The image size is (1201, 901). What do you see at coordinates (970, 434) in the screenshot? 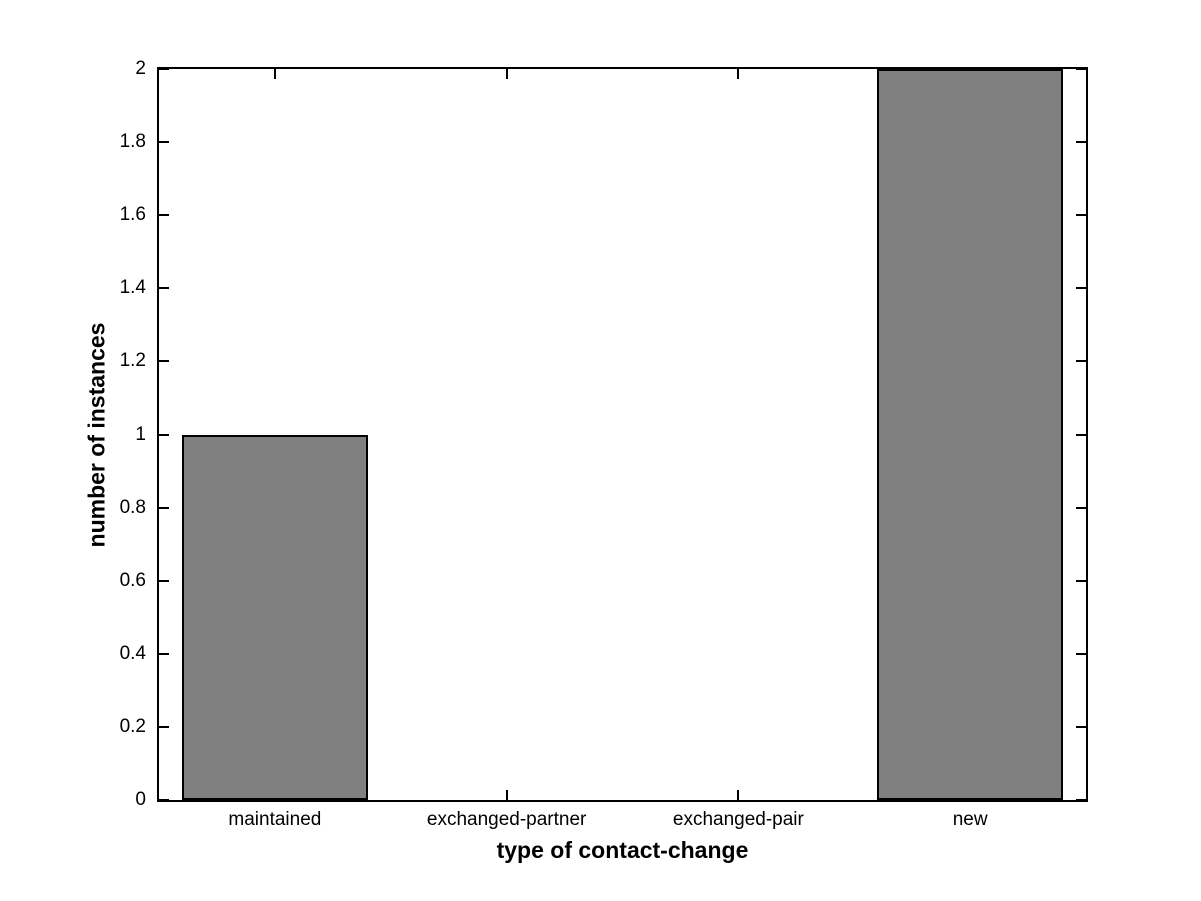
I see `bar-new` at bounding box center [970, 434].